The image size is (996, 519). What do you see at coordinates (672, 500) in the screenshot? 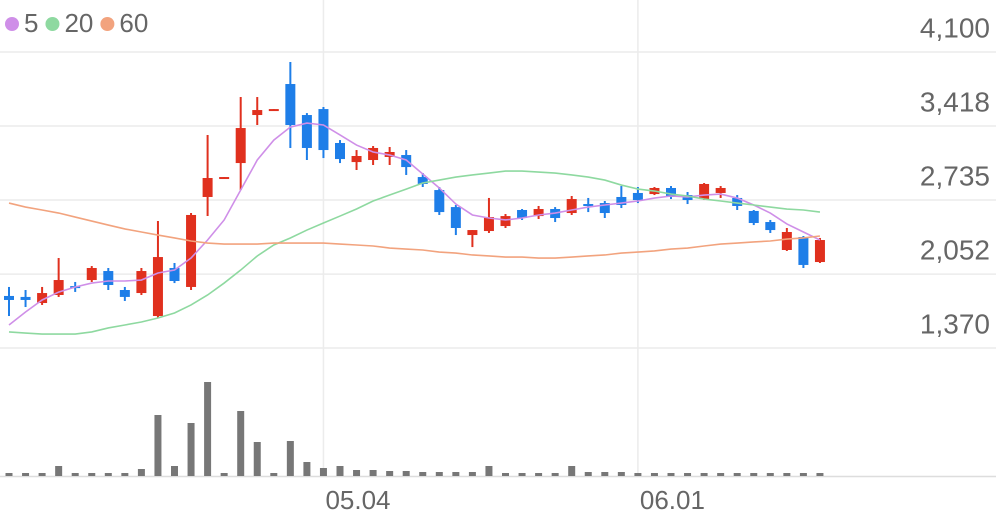
I see `x-tick-label: 06.01` at bounding box center [672, 500].